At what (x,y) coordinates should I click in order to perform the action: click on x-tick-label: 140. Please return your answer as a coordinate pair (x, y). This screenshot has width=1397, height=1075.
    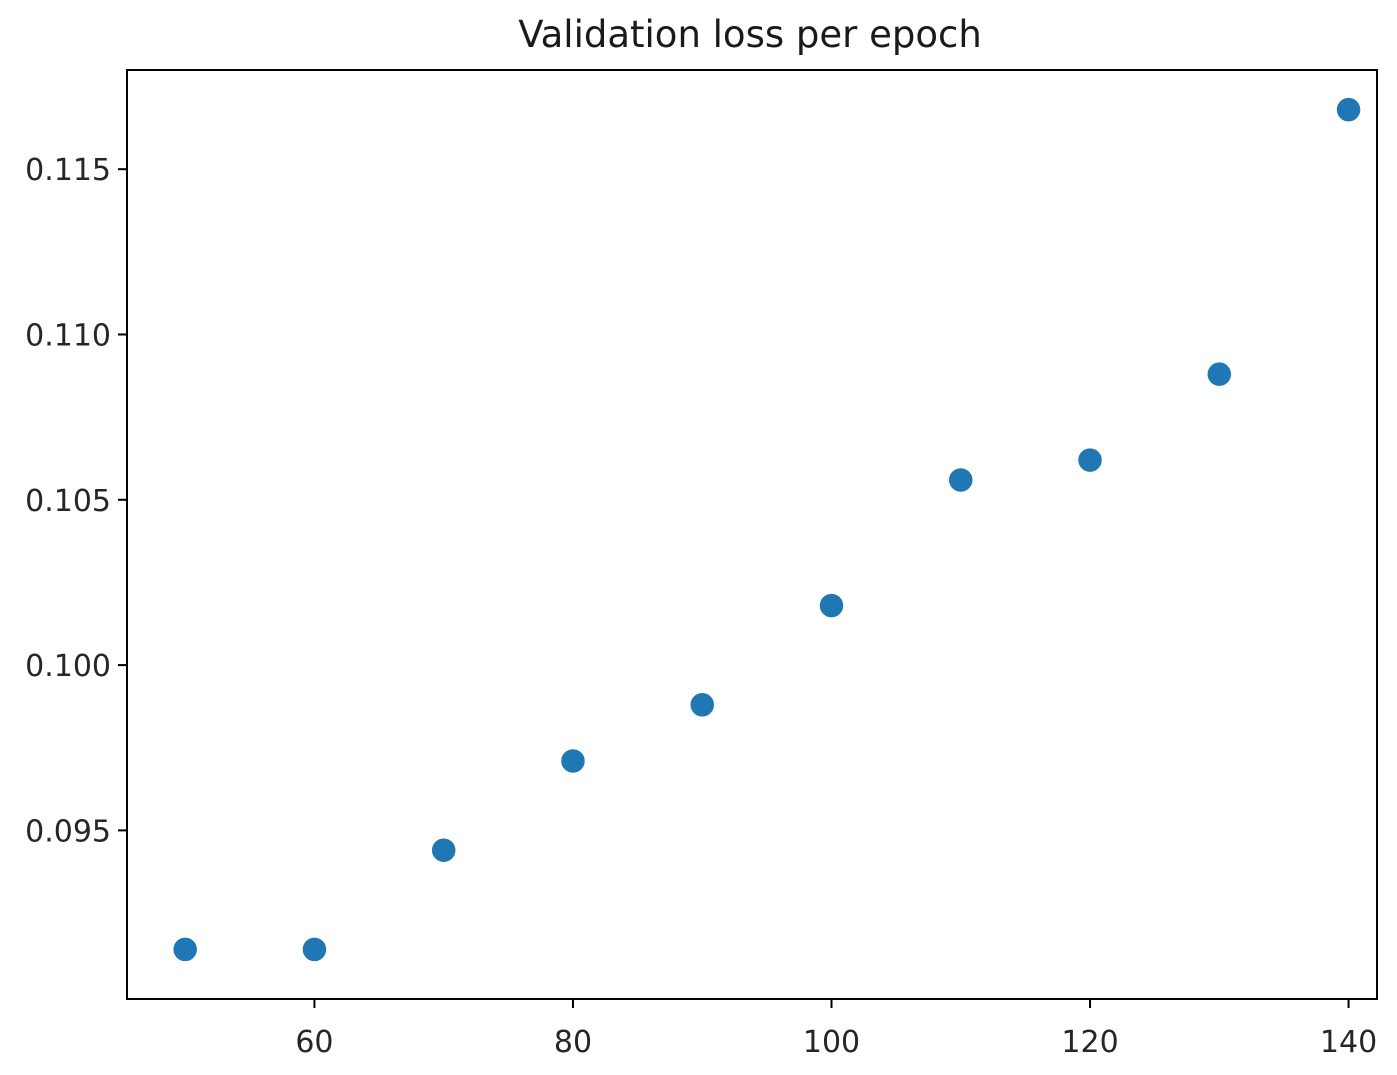
    Looking at the image, I should click on (1348, 1042).